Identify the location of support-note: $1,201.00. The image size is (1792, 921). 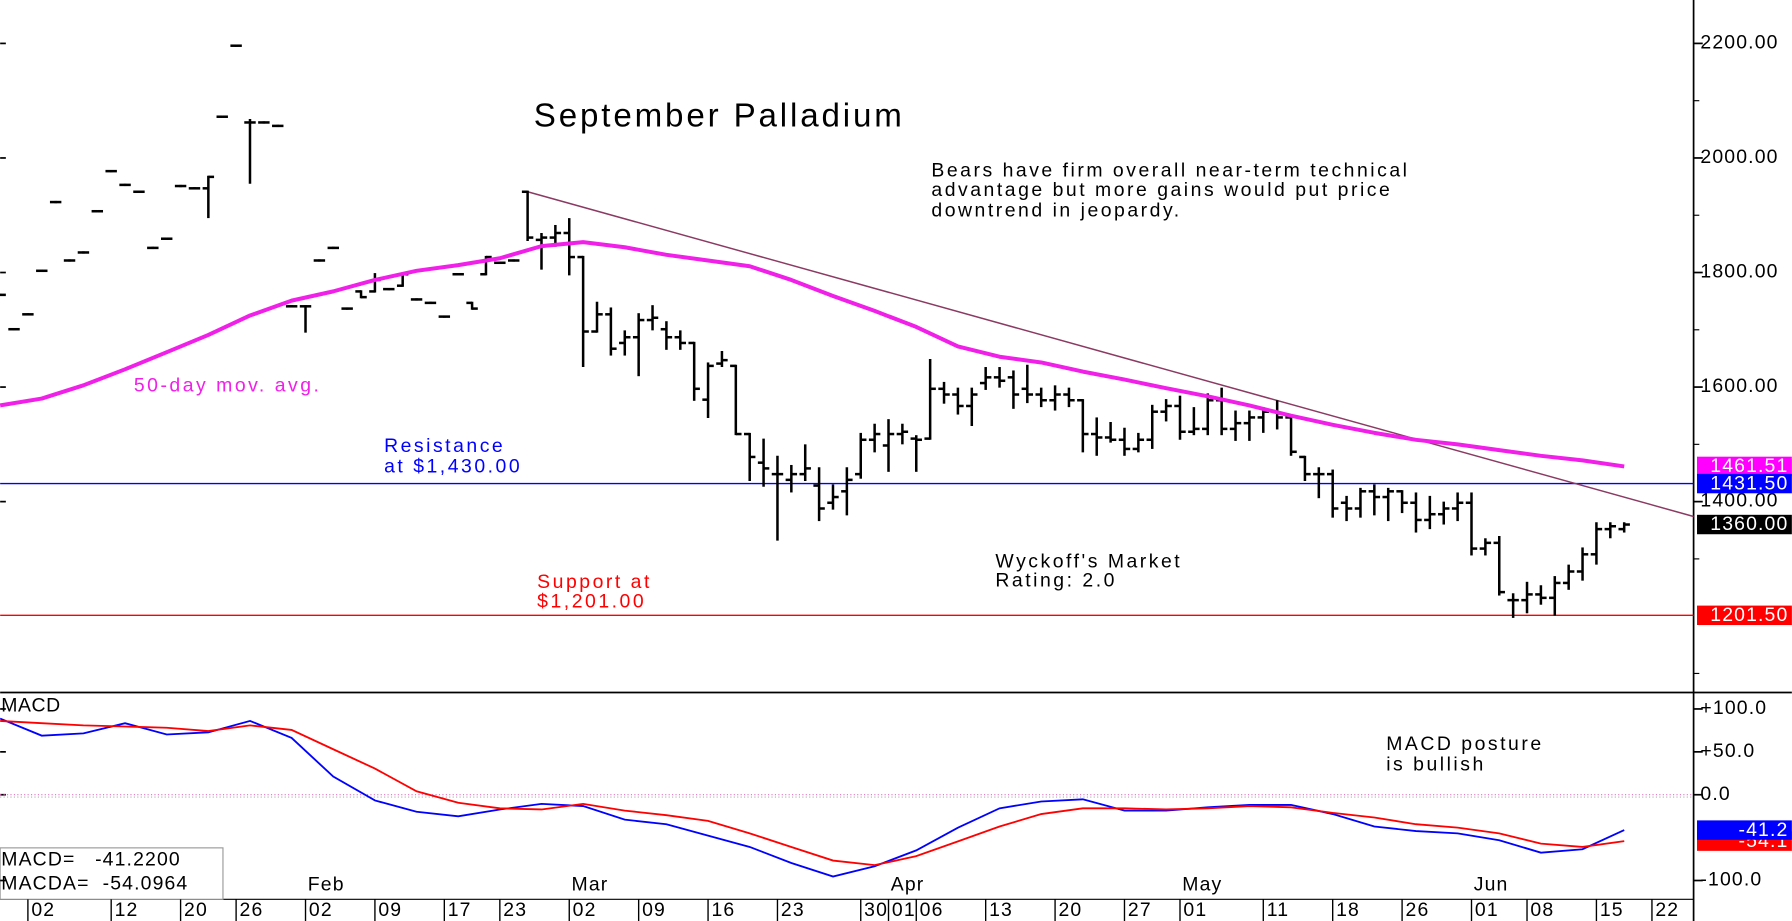
(591, 601).